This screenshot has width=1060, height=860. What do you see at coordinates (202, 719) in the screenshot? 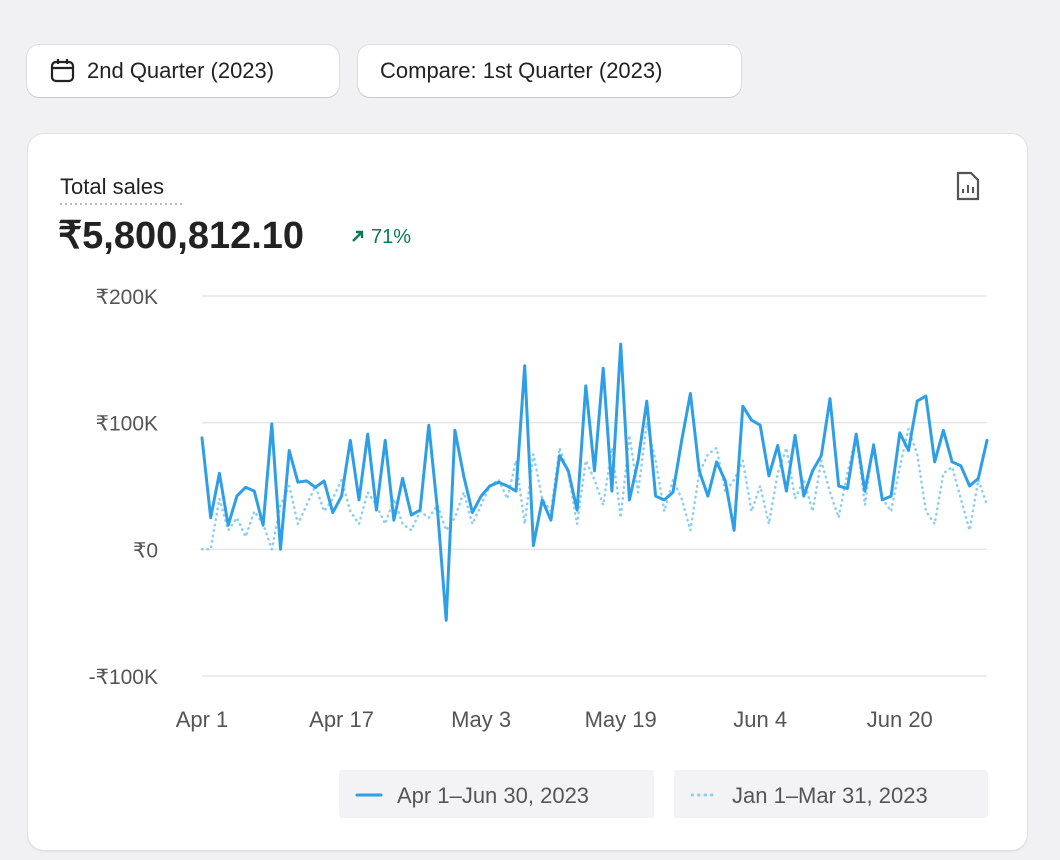
I see `x-tick-label: Apr 1` at bounding box center [202, 719].